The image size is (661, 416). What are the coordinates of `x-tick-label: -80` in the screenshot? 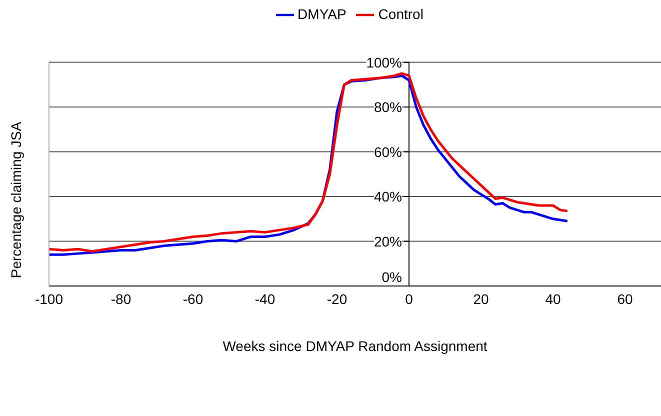 It's located at (121, 298).